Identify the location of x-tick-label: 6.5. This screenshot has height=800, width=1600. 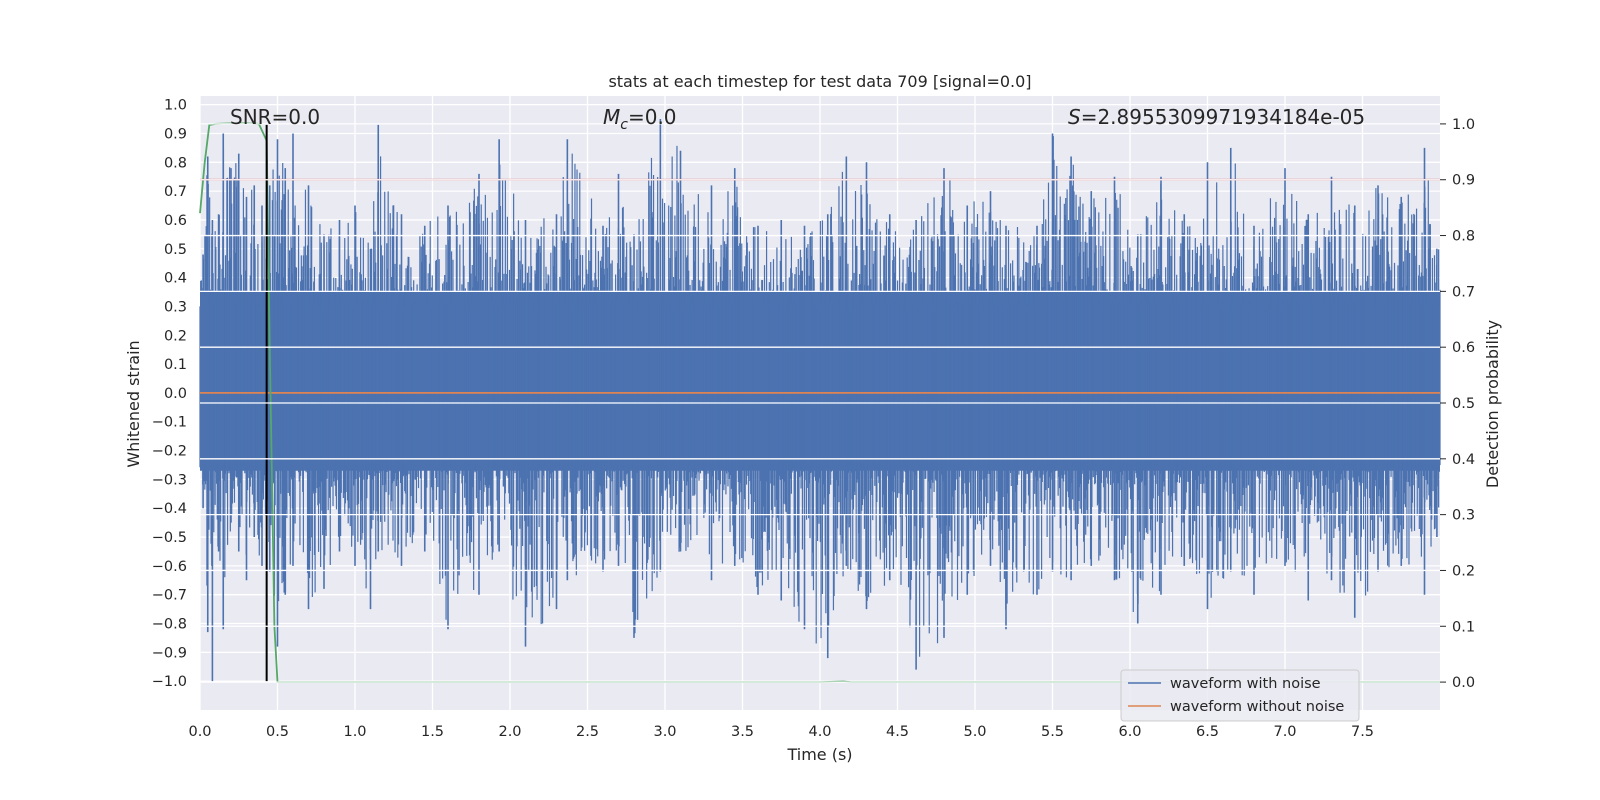
(1207, 732).